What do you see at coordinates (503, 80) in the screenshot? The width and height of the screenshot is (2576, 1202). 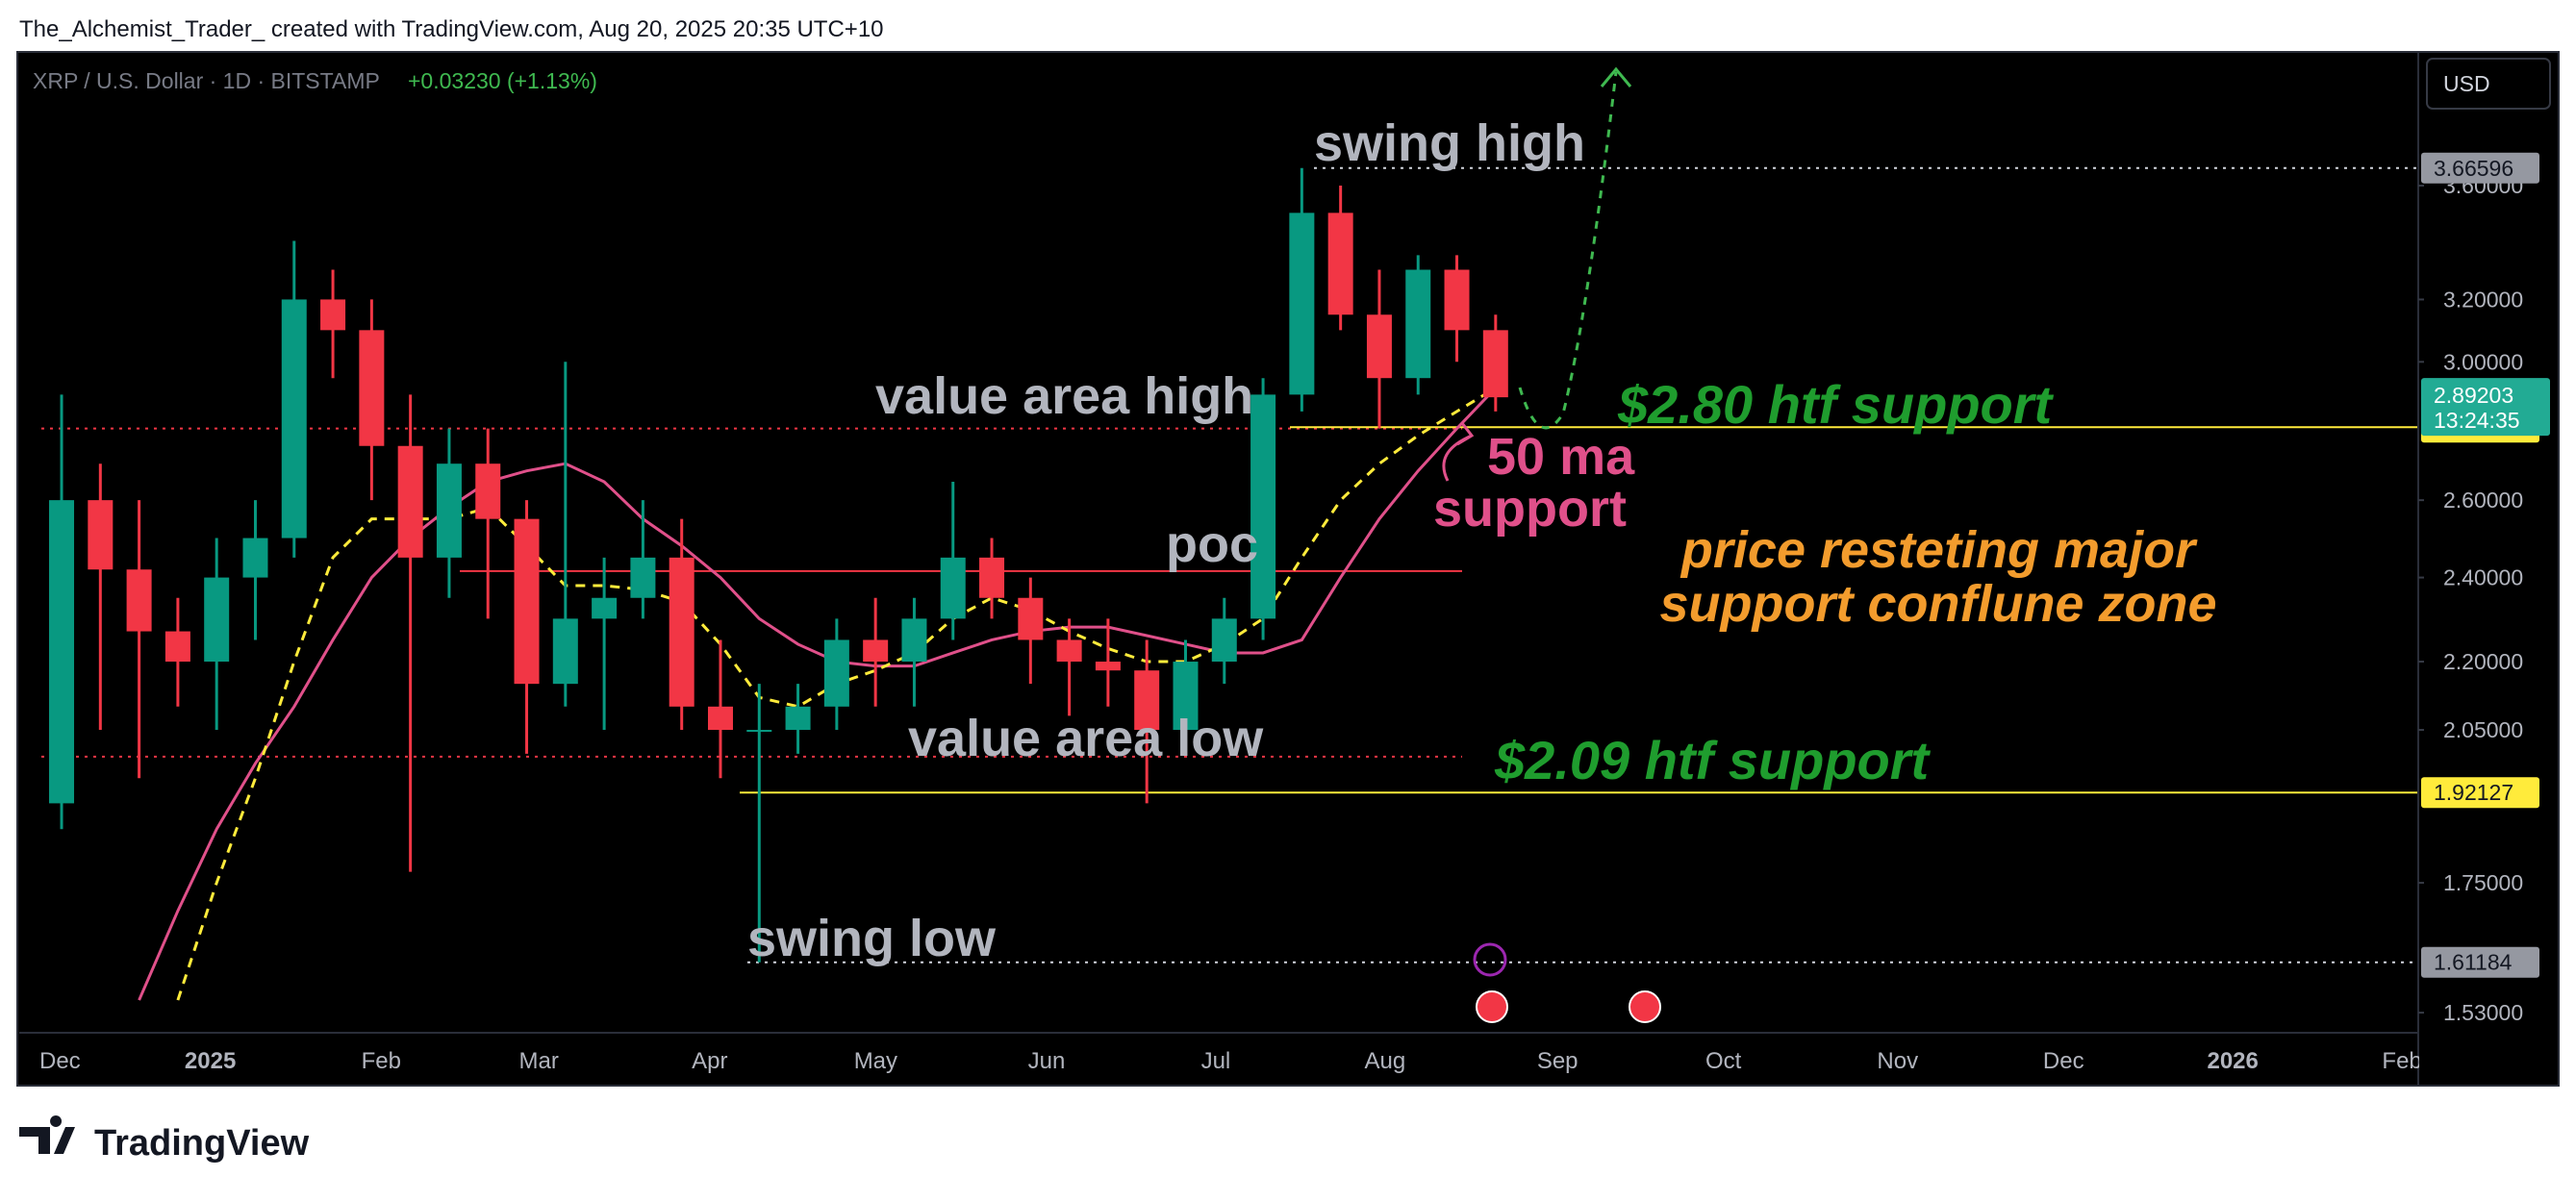 I see `price-change: +0.03230 (+1.13%)` at bounding box center [503, 80].